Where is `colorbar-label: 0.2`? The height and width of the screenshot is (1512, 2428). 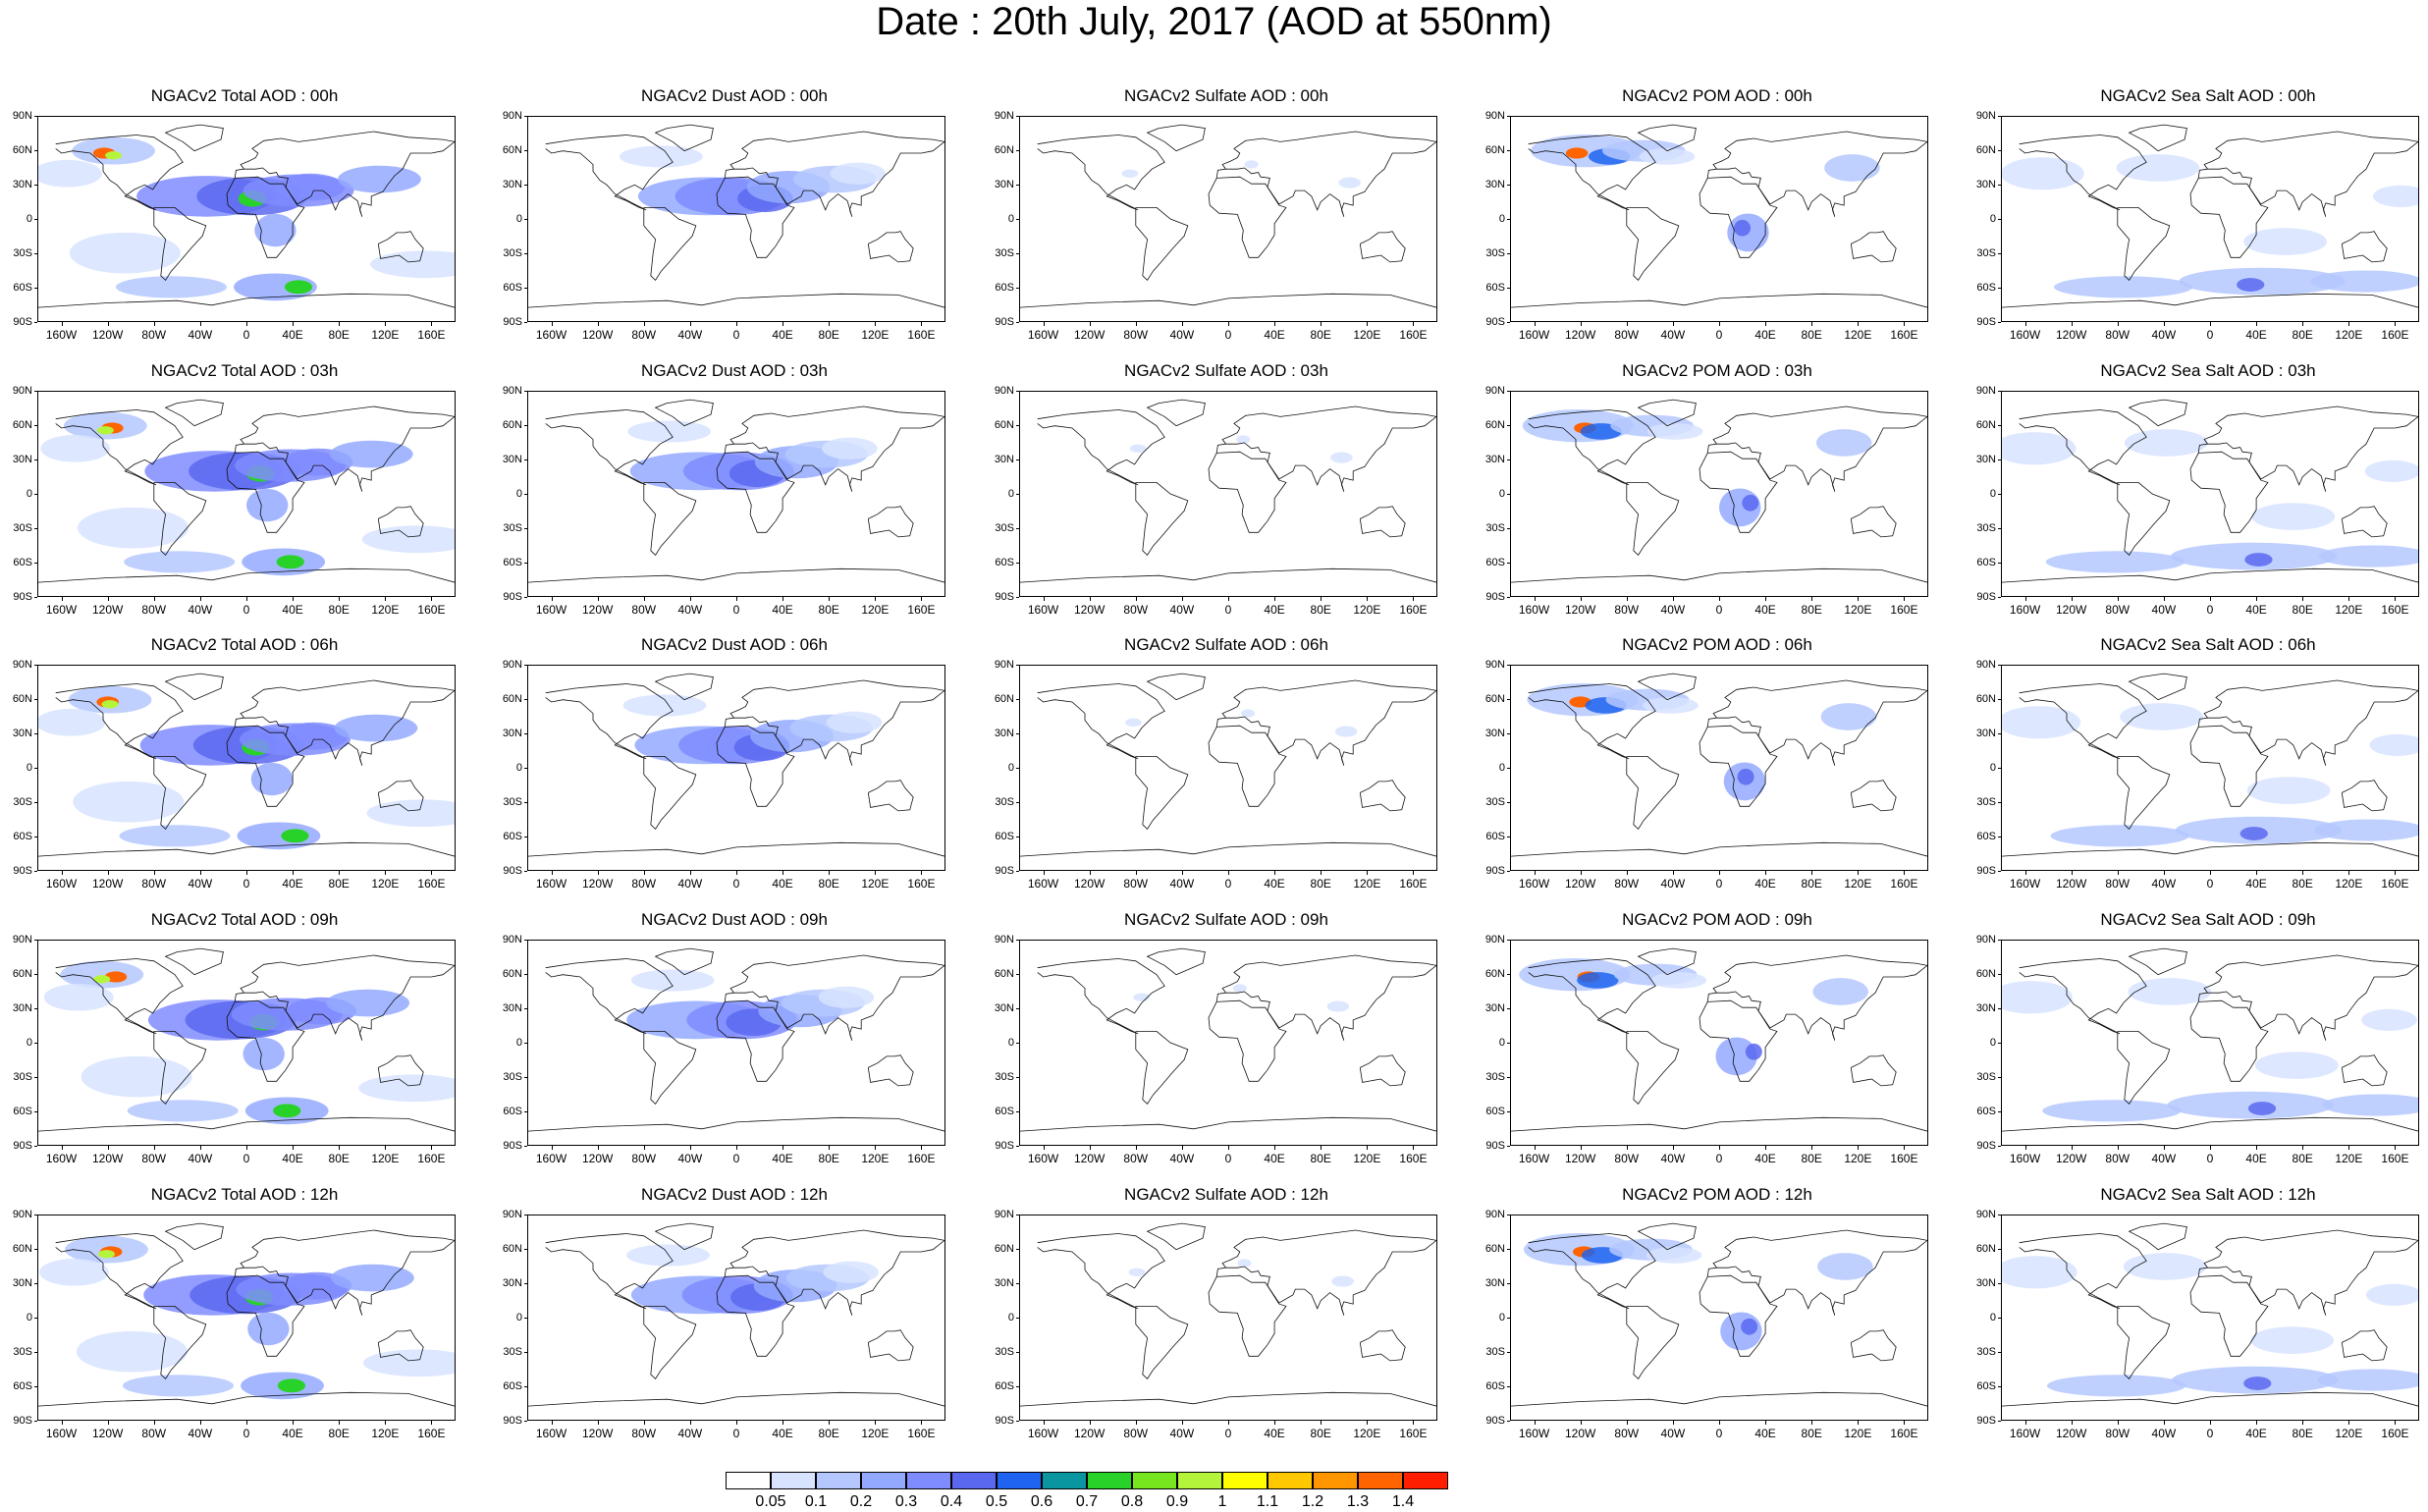 colorbar-label: 0.2 is located at coordinates (861, 1501).